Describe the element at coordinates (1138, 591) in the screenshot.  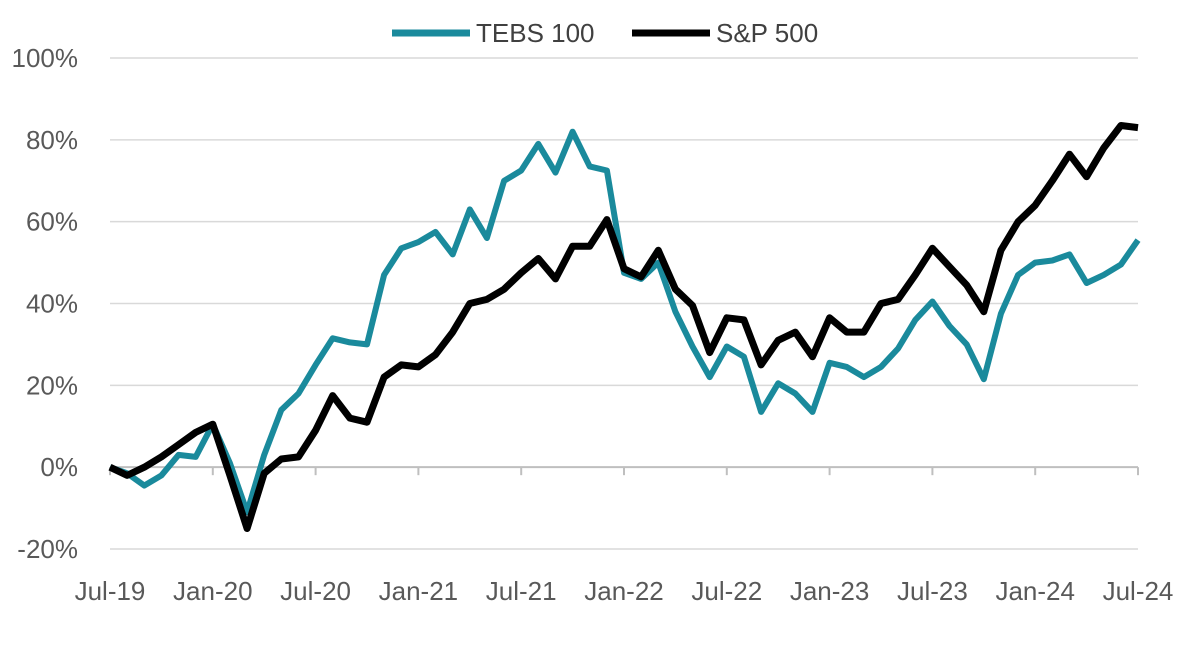
I see `x-tick-label: Jul-24` at that location.